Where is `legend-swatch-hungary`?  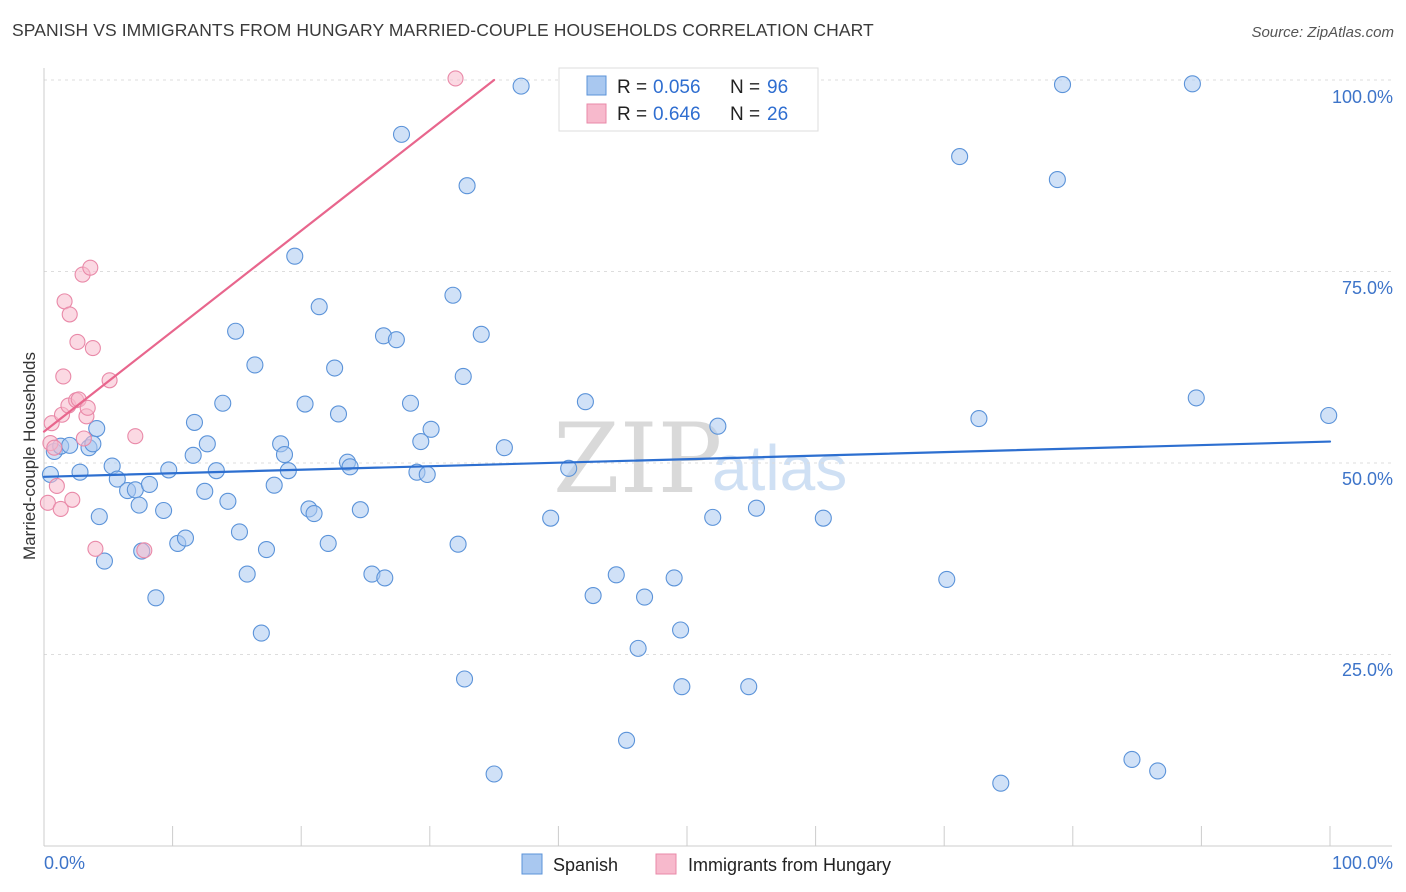
legend-swatch-hungary is located at coordinates (596, 113).